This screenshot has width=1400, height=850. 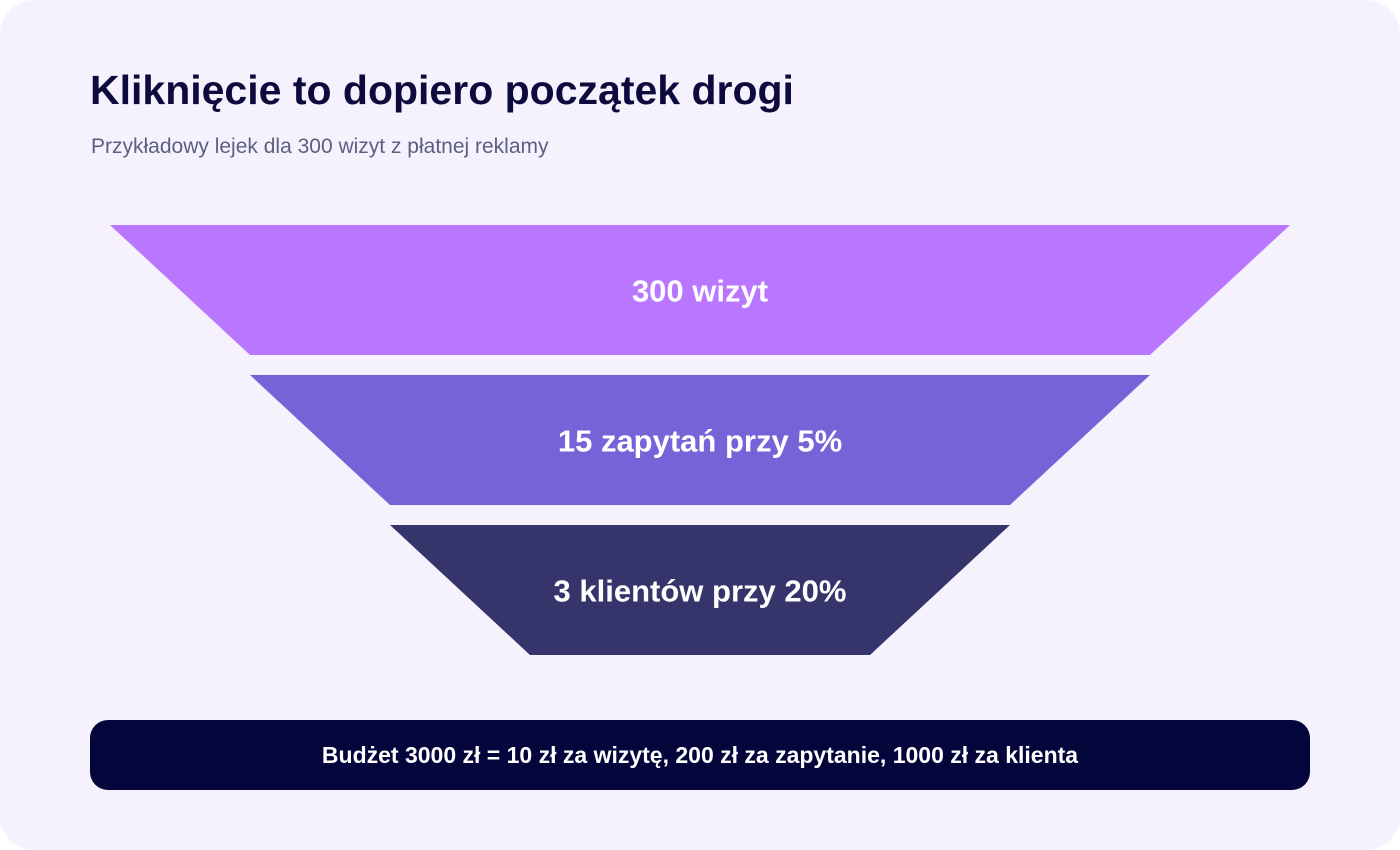 I want to click on funnel-stage-inquiries-shape, so click(x=700, y=440).